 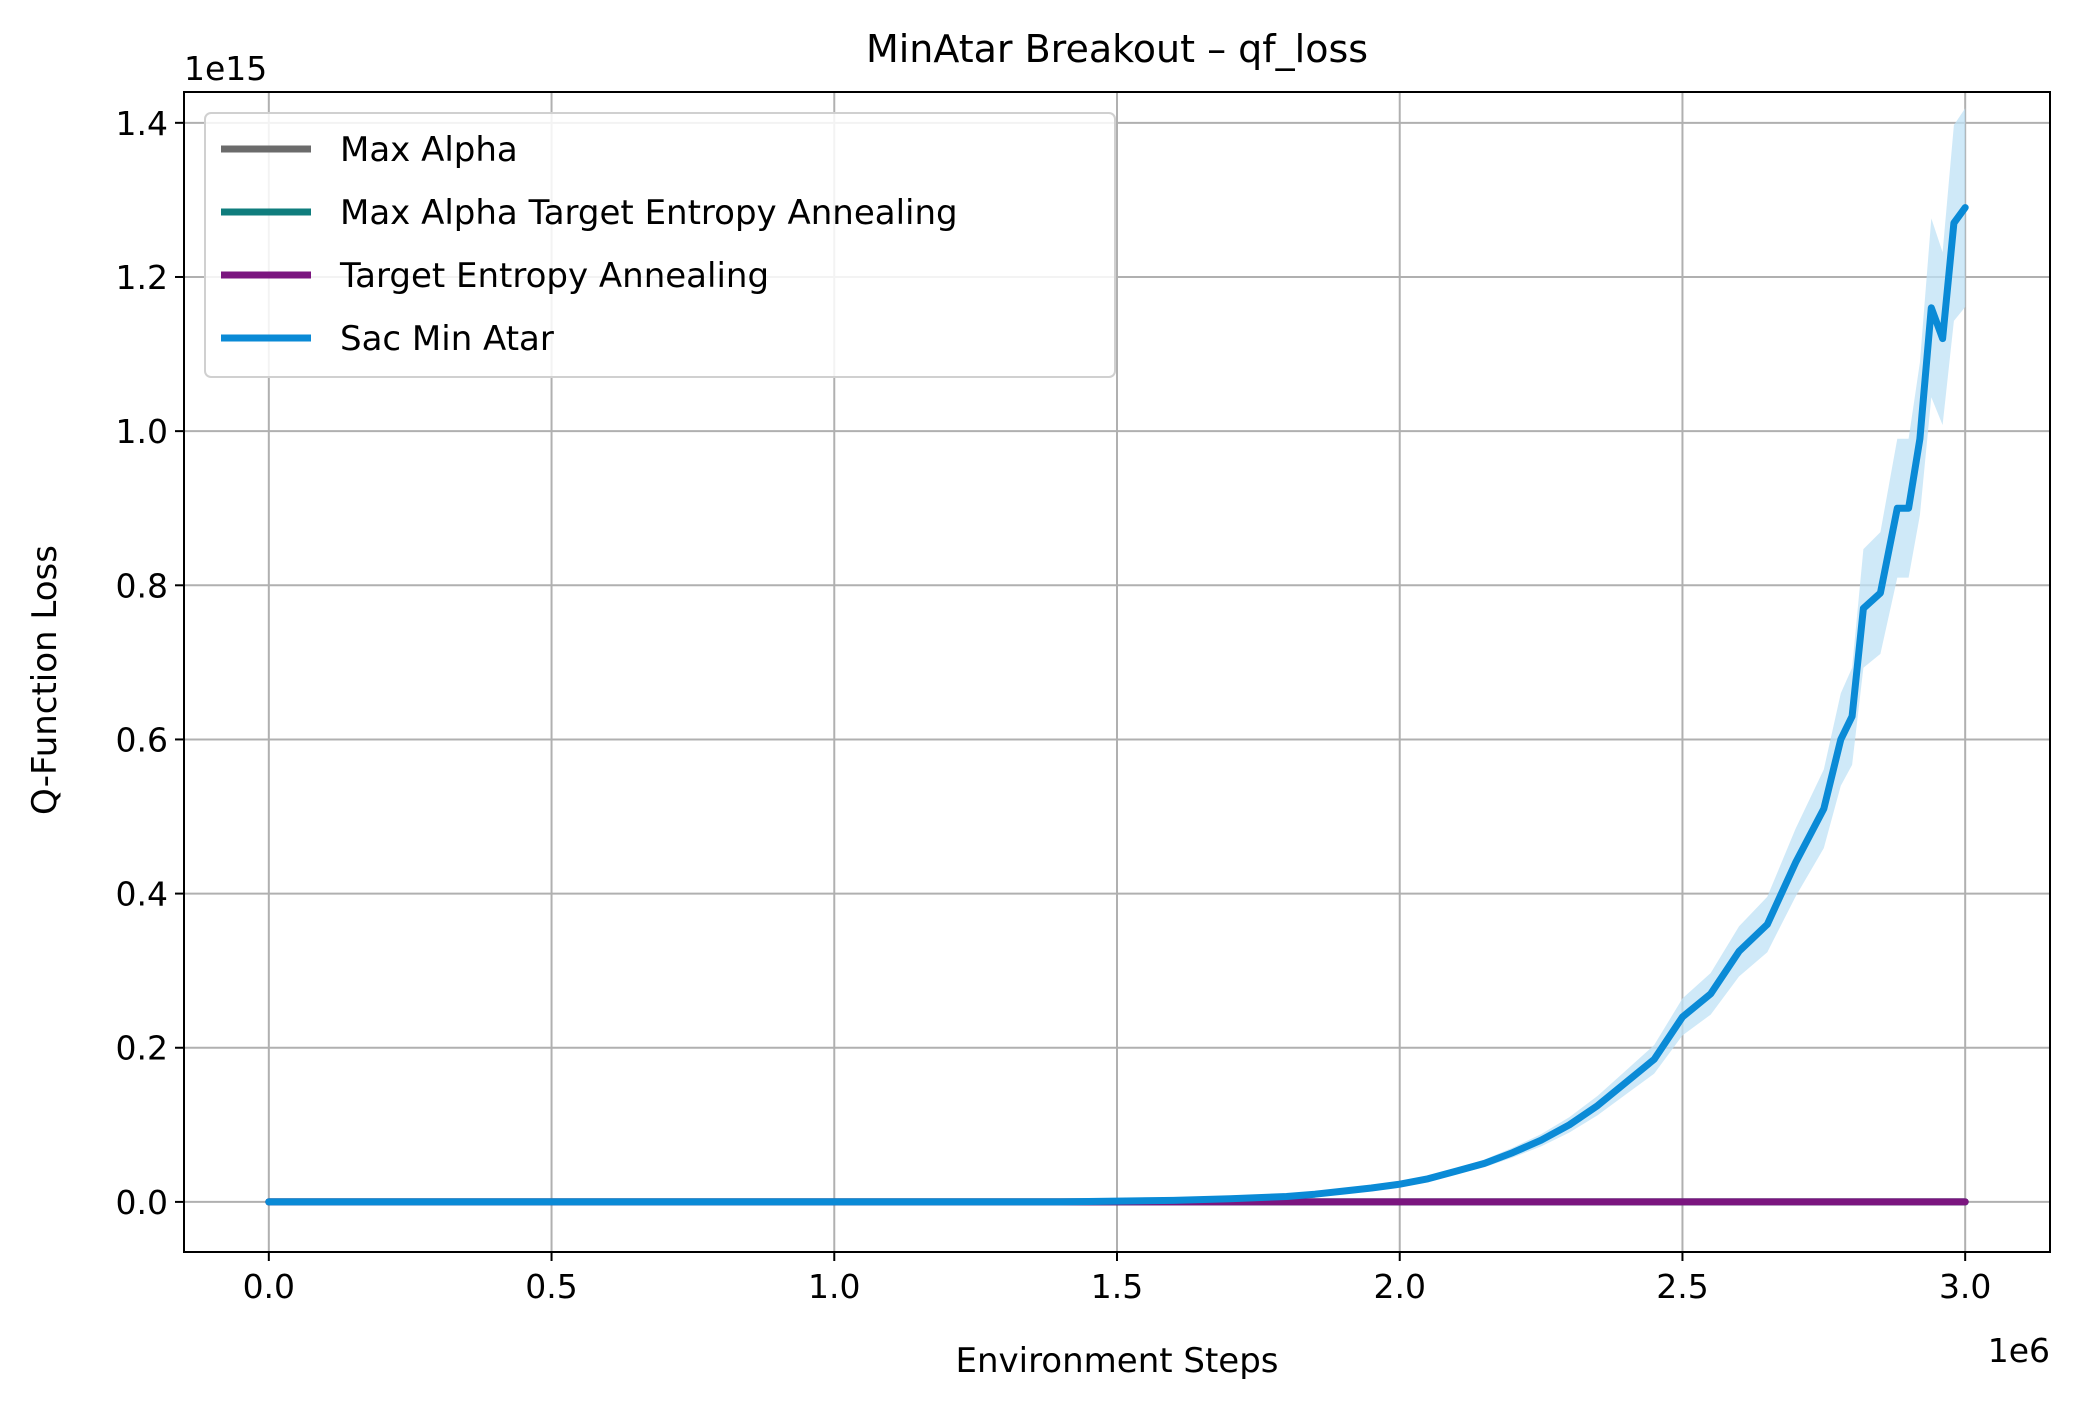 I want to click on x-tick-label: 0.5, so click(x=551, y=1286).